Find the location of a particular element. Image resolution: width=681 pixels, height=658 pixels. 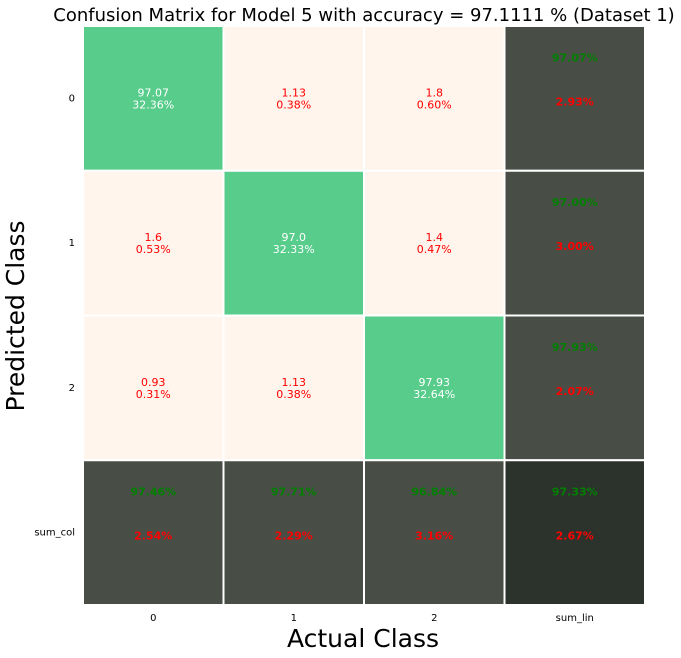

row-sum-2-error: 2.07% is located at coordinates (575, 391).